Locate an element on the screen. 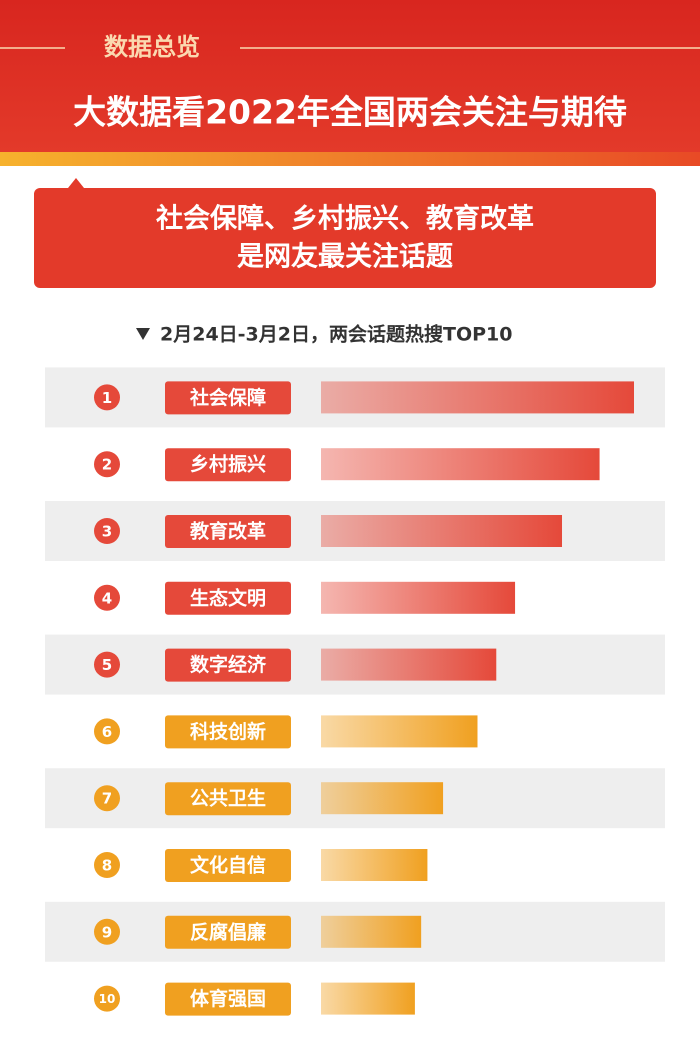 This screenshot has height=1062, width=700. rank-label: 3 is located at coordinates (107, 532).